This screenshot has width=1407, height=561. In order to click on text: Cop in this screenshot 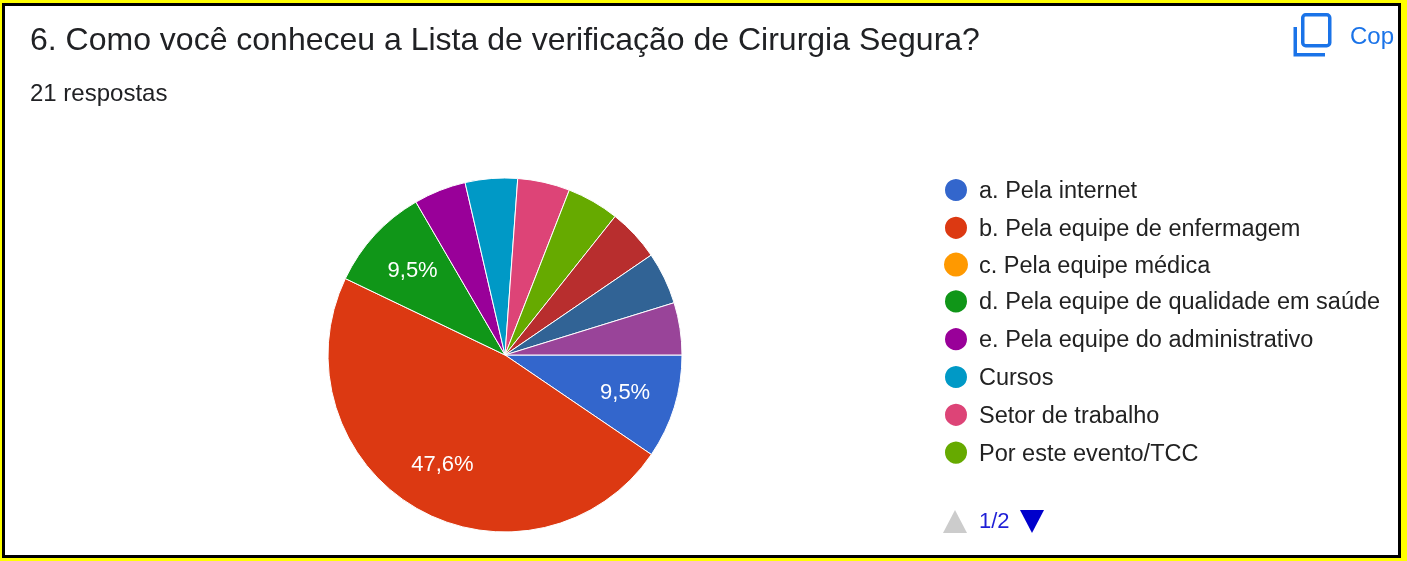, I will do `click(1372, 35)`.